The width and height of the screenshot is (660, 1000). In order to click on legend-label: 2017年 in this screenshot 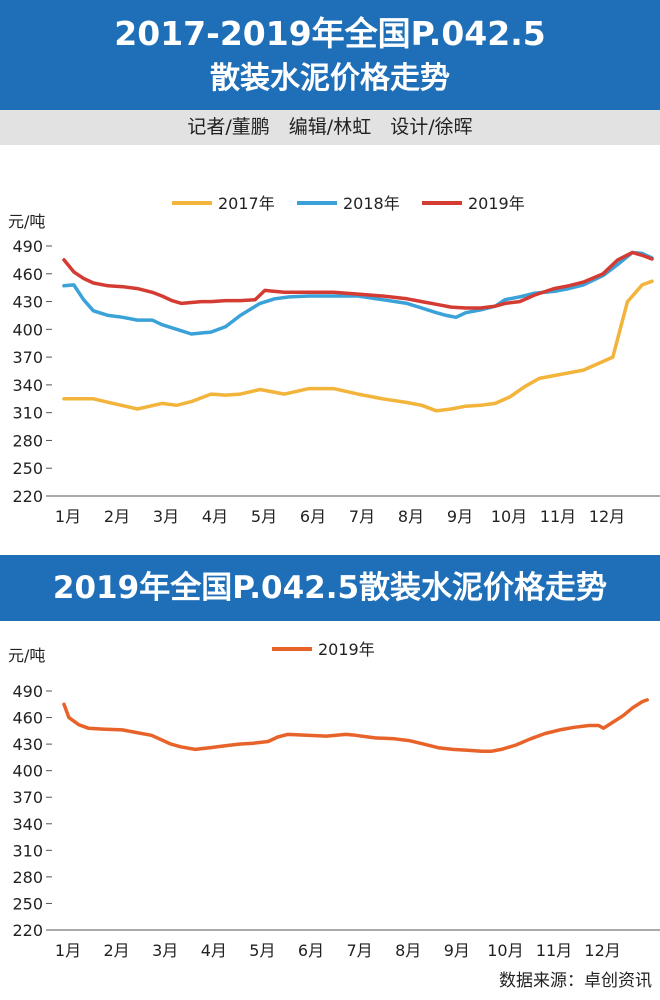, I will do `click(246, 203)`.